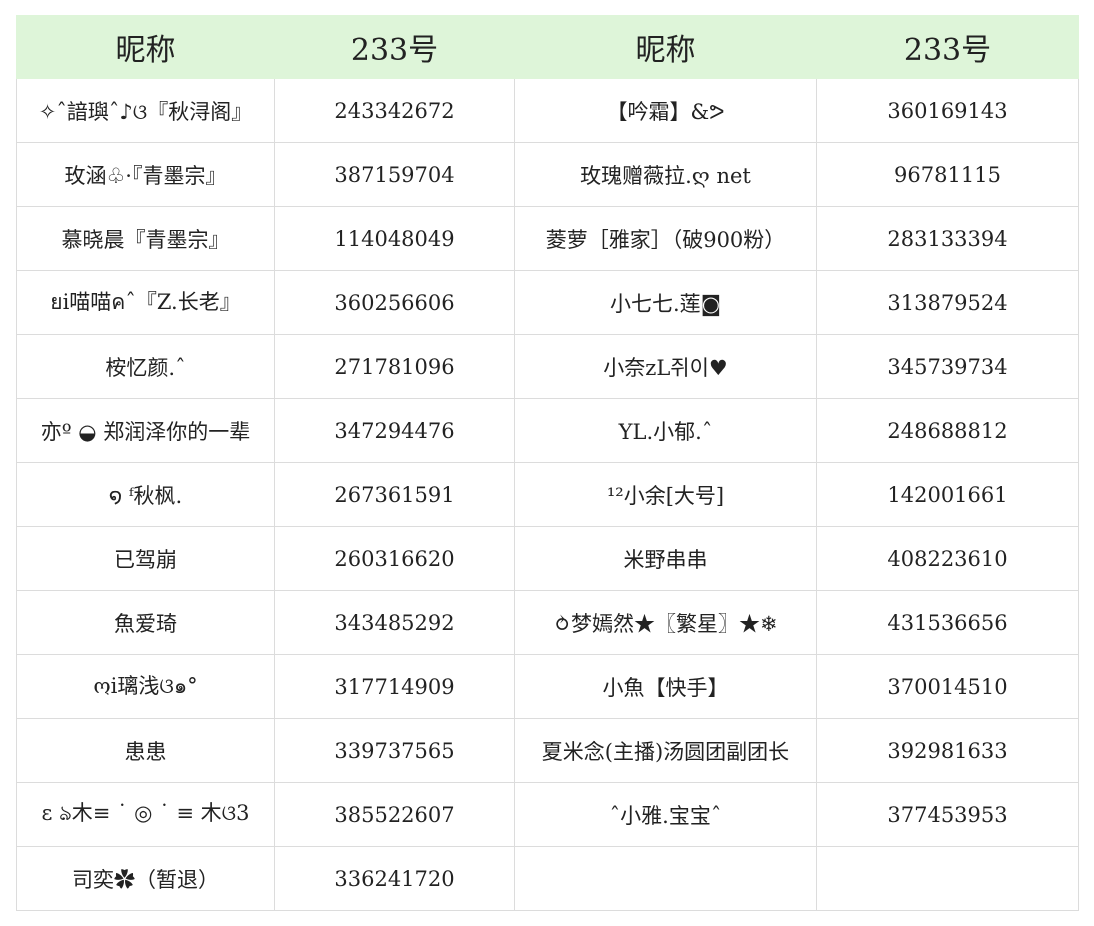  I want to click on id-cell: 260316620, so click(394, 558).